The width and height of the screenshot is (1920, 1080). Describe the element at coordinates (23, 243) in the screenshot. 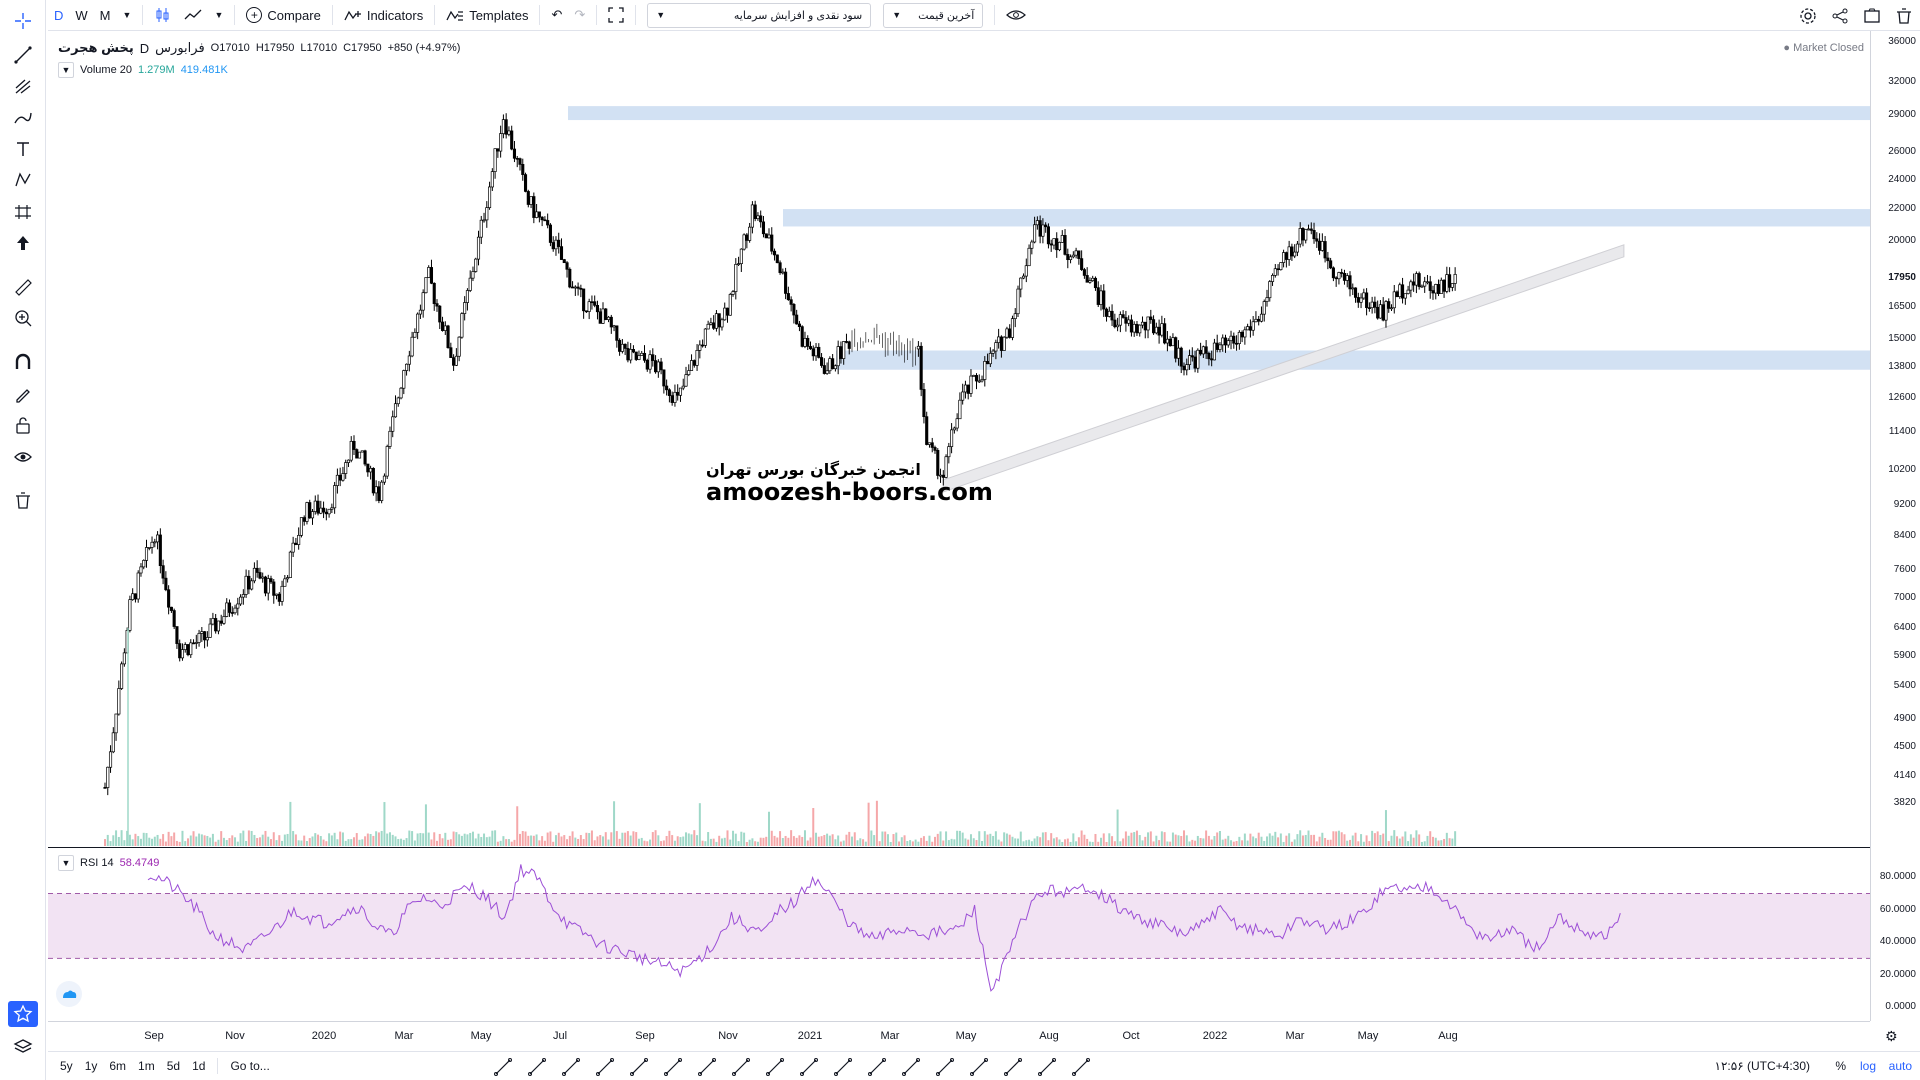

I see `arrow-up-icon` at that location.